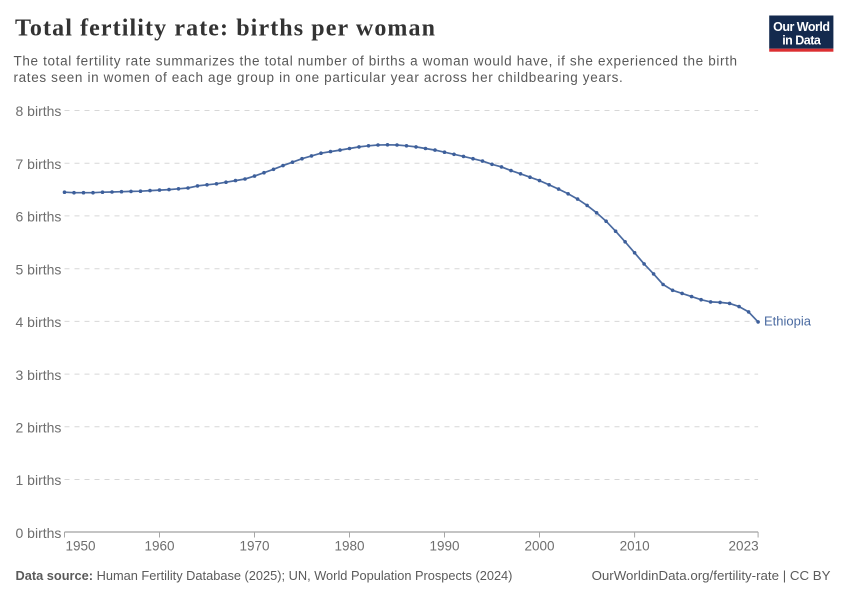 Image resolution: width=850 pixels, height=605 pixels. What do you see at coordinates (225, 29) in the screenshot?
I see `svg-text:Total fertility rate: births p: Total fertility rate: births per woman` at bounding box center [225, 29].